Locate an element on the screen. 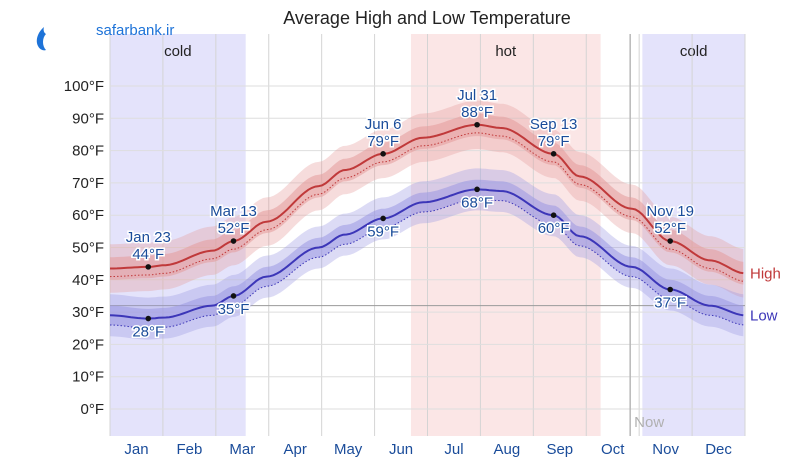  x-tick-label: Jun is located at coordinates (401, 449).